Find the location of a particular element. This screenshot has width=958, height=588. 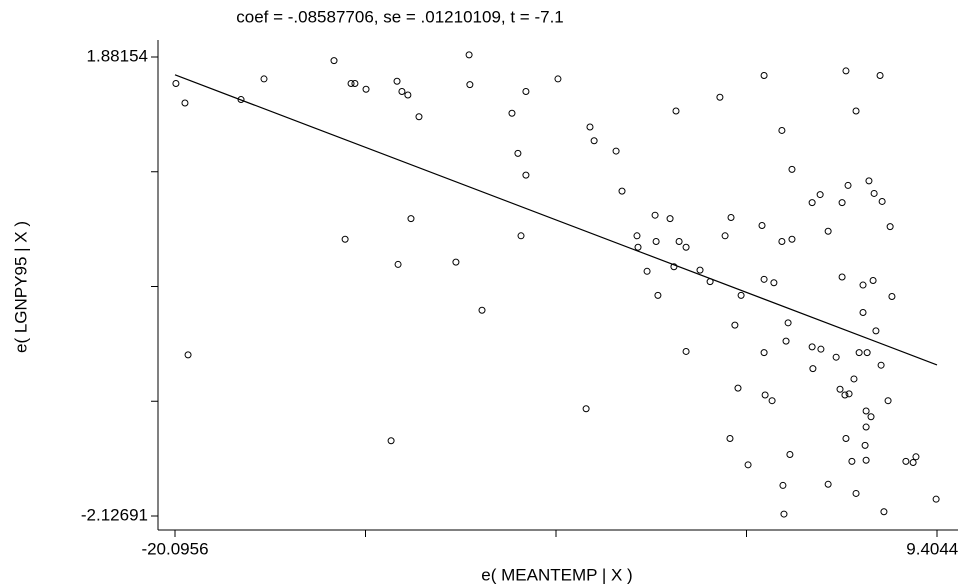

x-tick-label: -20.0956 is located at coordinates (174, 548).